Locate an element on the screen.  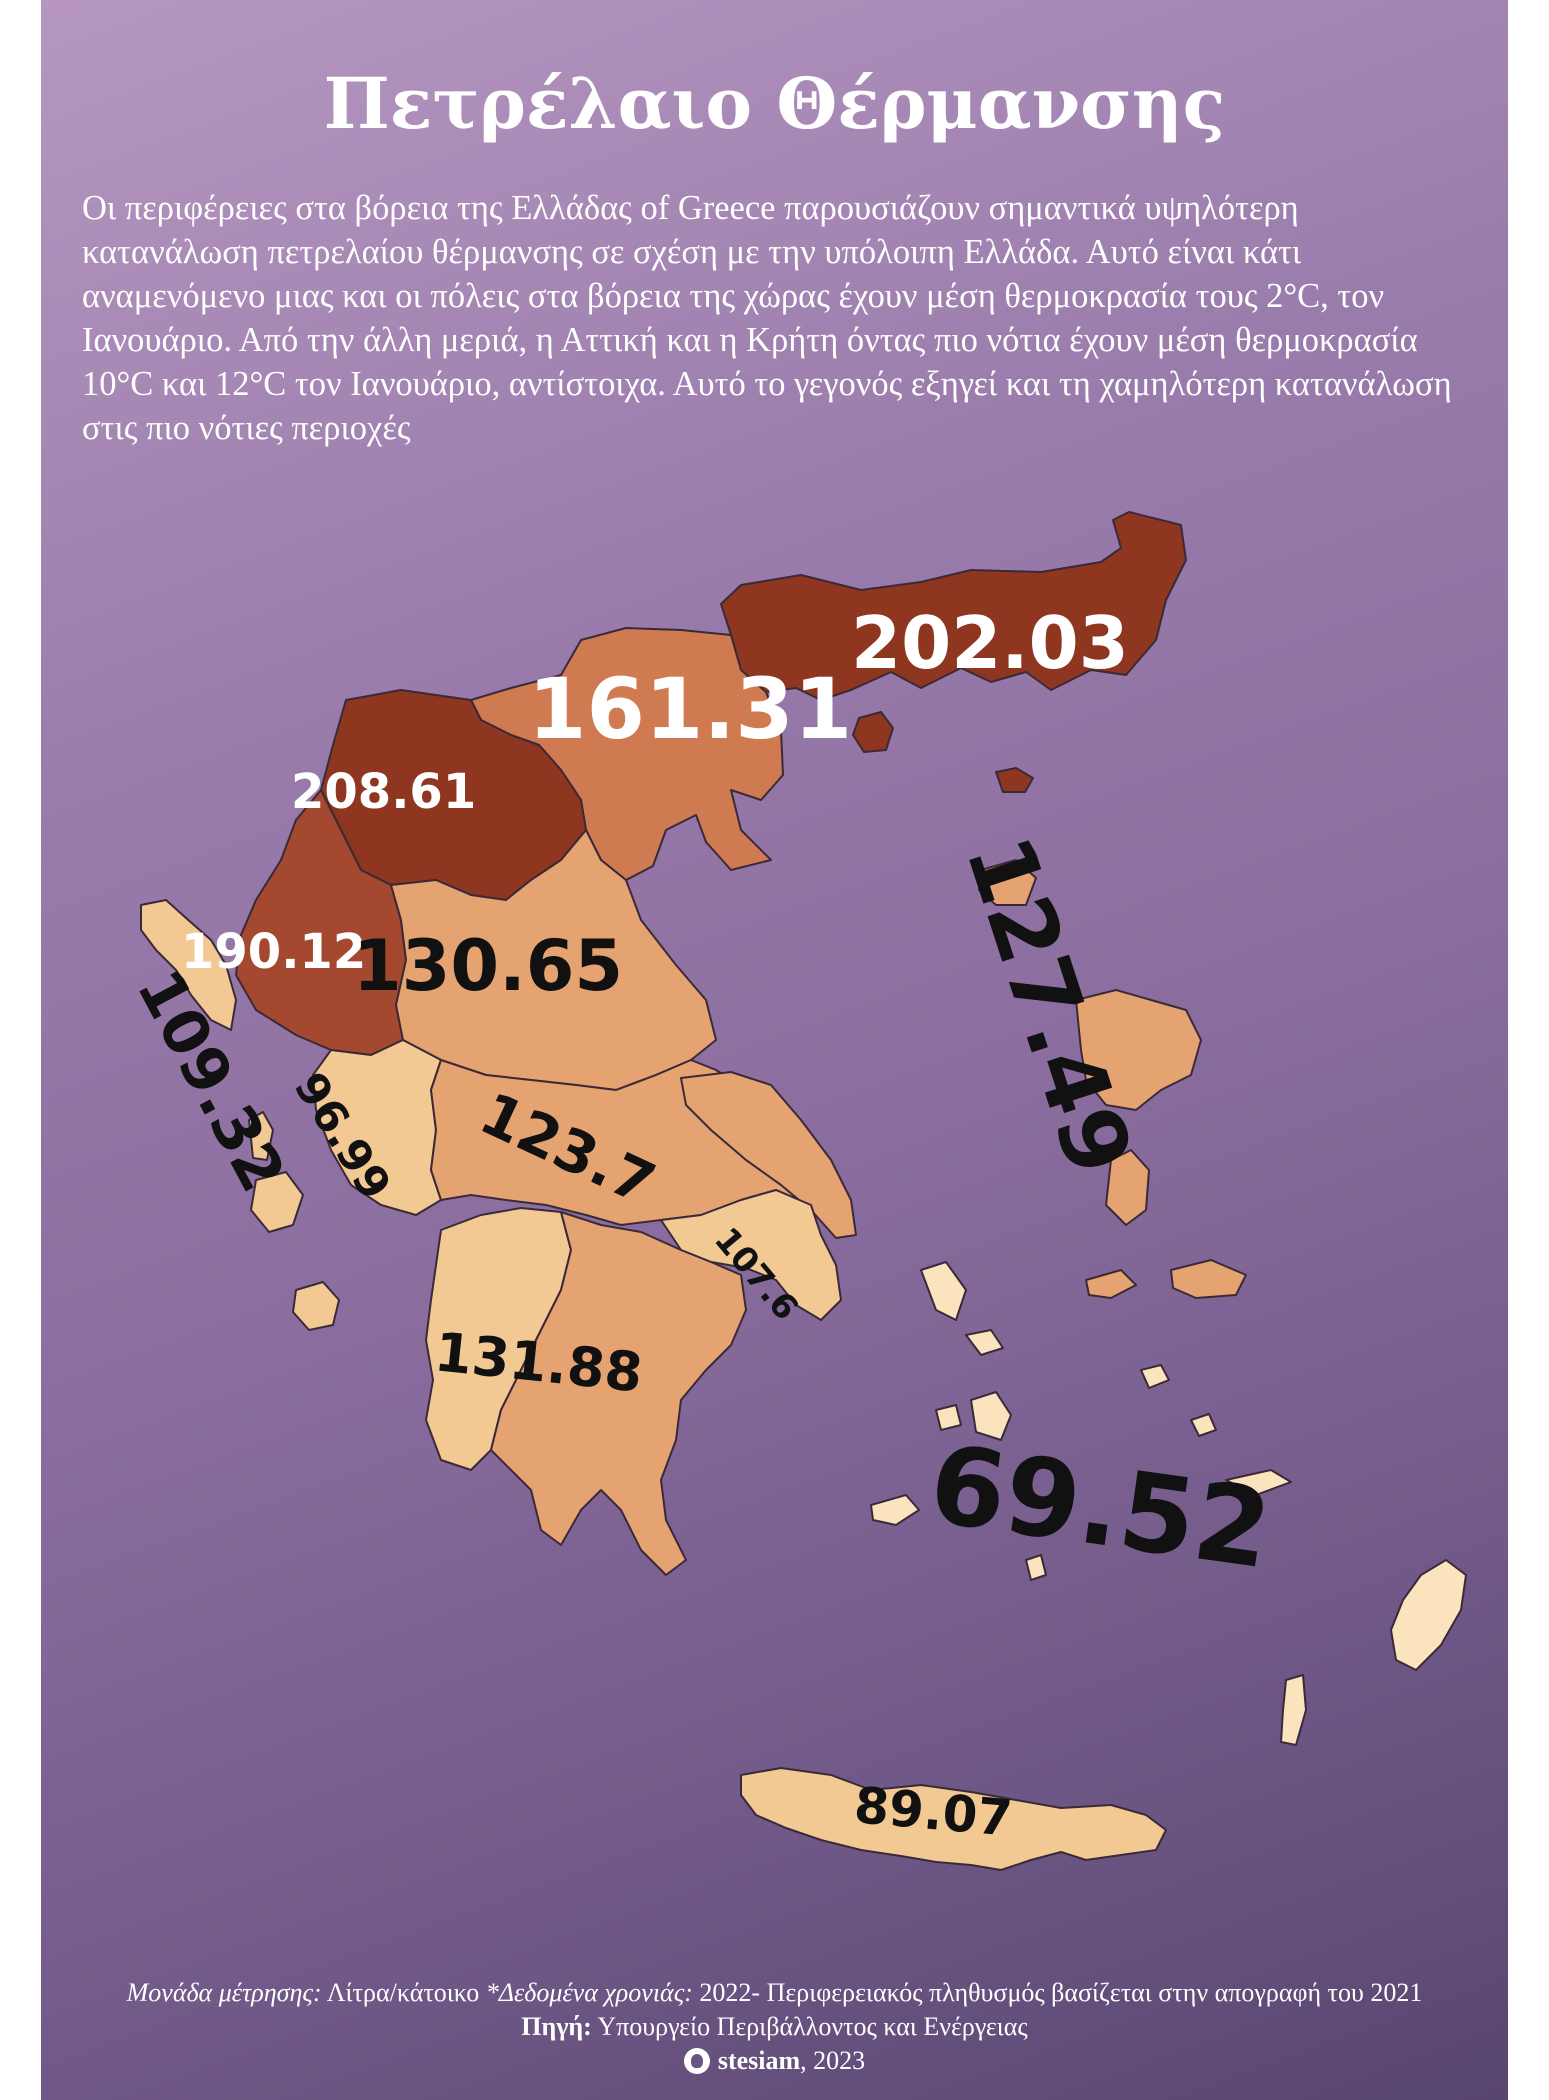
unit-label: Μονάδα μέτρησης: is located at coordinates (224, 1992).